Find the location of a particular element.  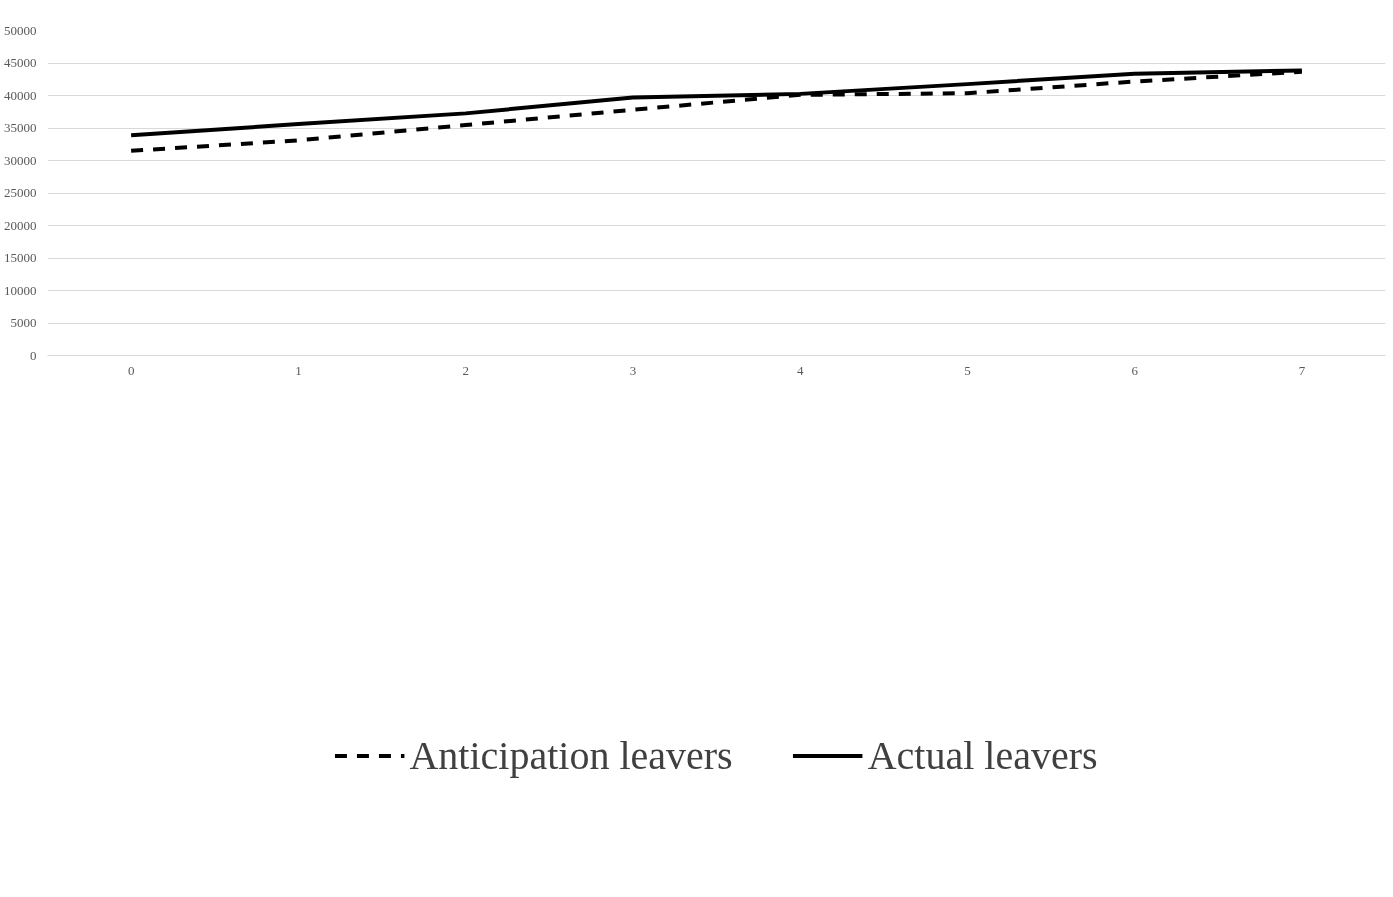

x-tick-label: 3 is located at coordinates (633, 370).